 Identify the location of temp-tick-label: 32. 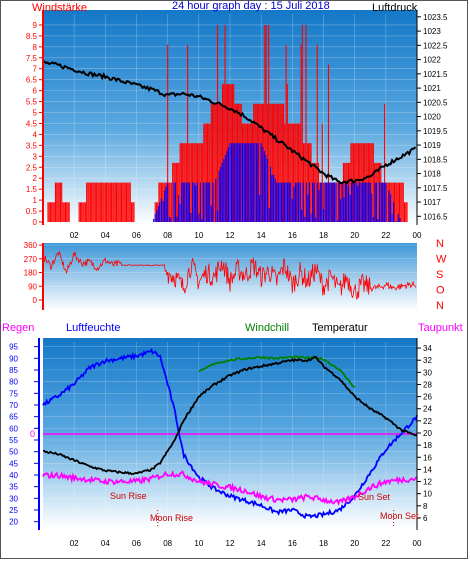
(427, 360).